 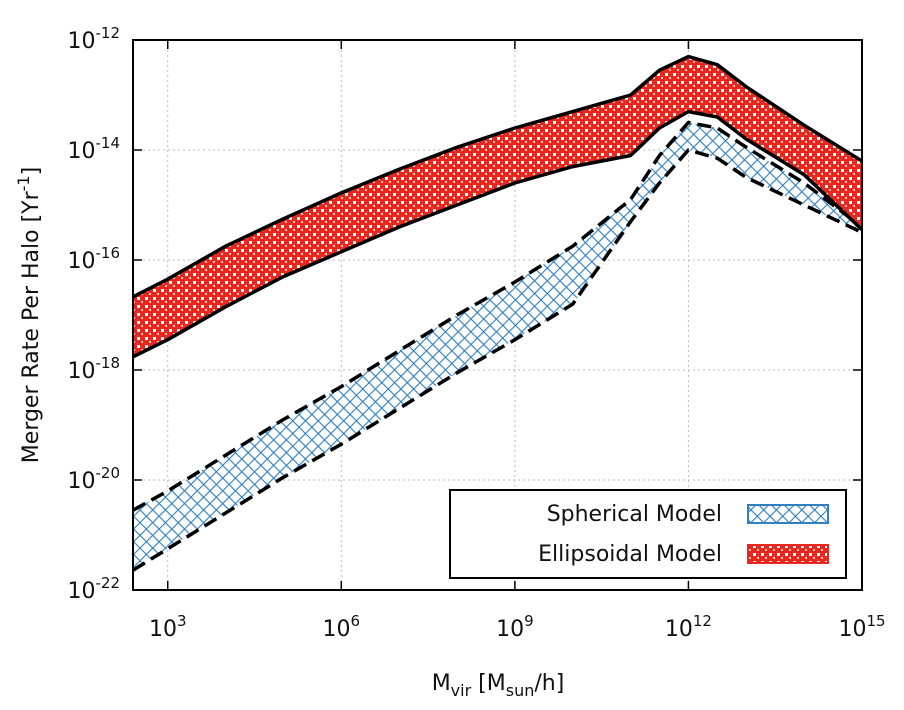 I want to click on label-part: Merger Rate Per Halo [Yr, so click(x=31, y=326).